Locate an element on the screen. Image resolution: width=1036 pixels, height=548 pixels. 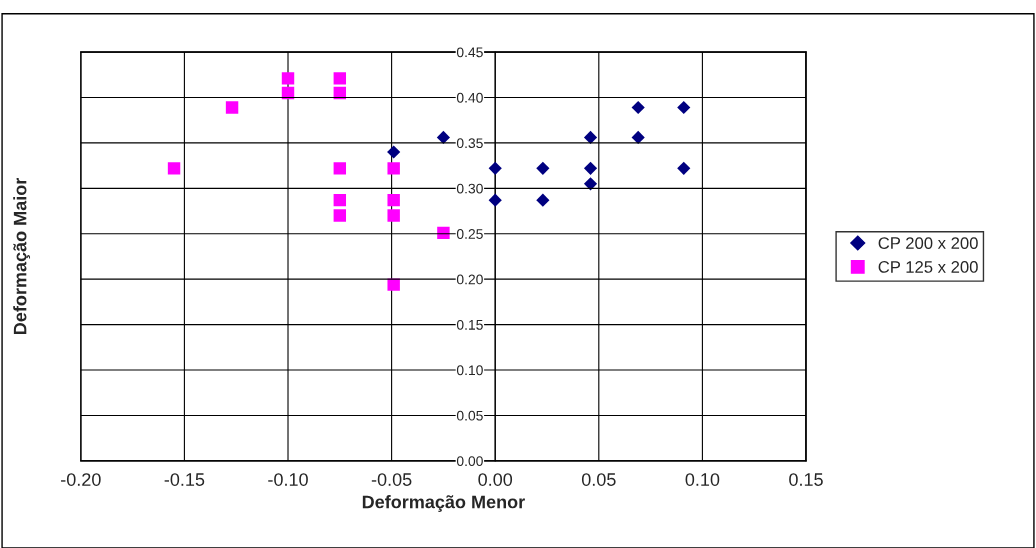
y-tick-label: 0.00 is located at coordinates (469, 461).